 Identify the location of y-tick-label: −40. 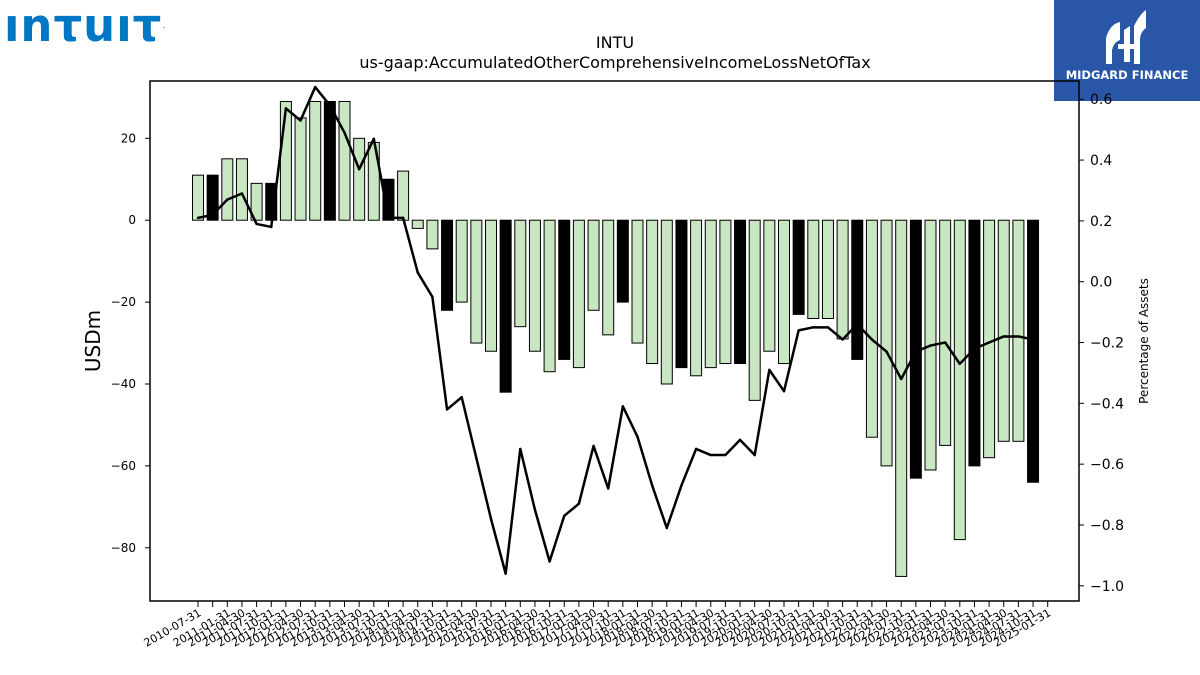
(123, 384).